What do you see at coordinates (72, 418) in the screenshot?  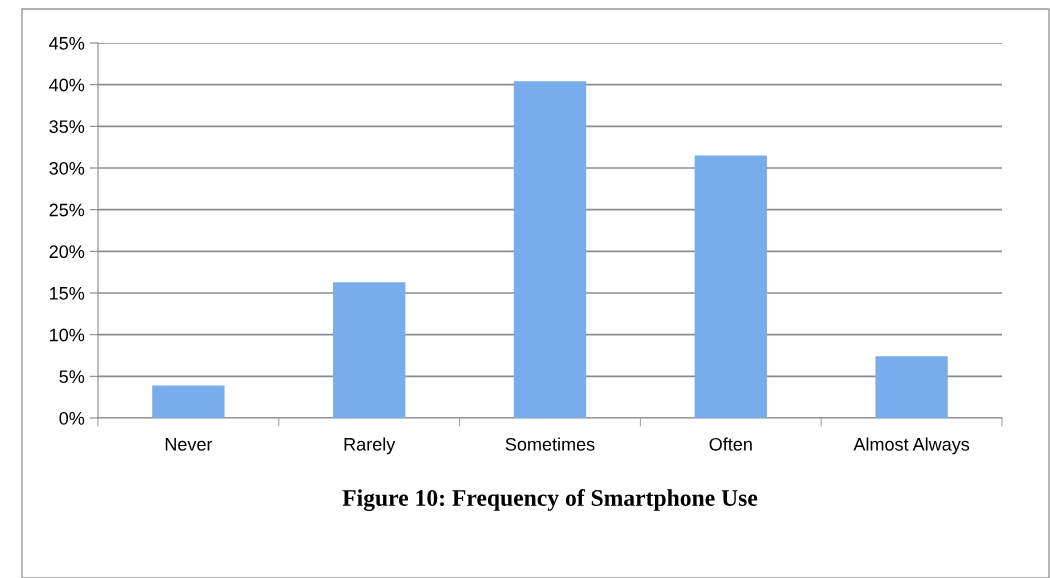 I see `y-tick-label: 0%` at bounding box center [72, 418].